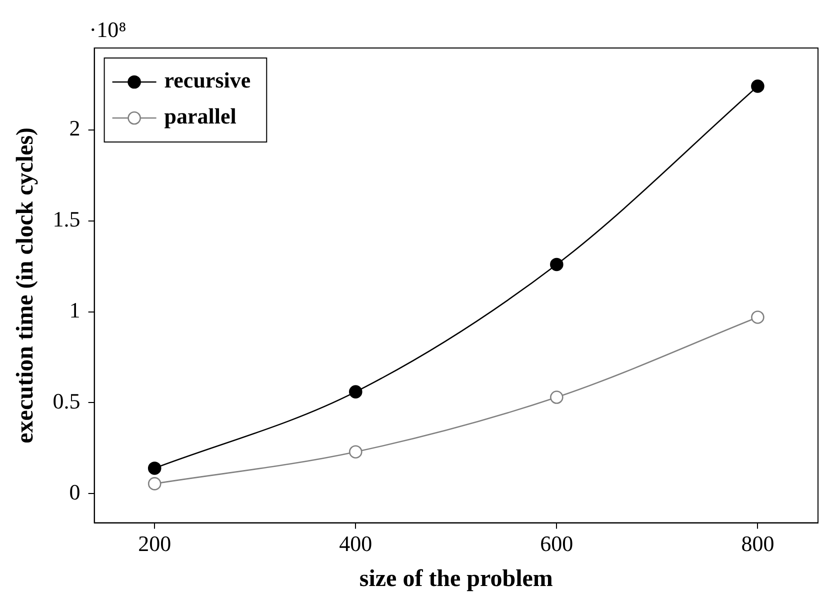 Image resolution: width=838 pixels, height=609 pixels. What do you see at coordinates (757, 543) in the screenshot?
I see `x-tick-label: 800` at bounding box center [757, 543].